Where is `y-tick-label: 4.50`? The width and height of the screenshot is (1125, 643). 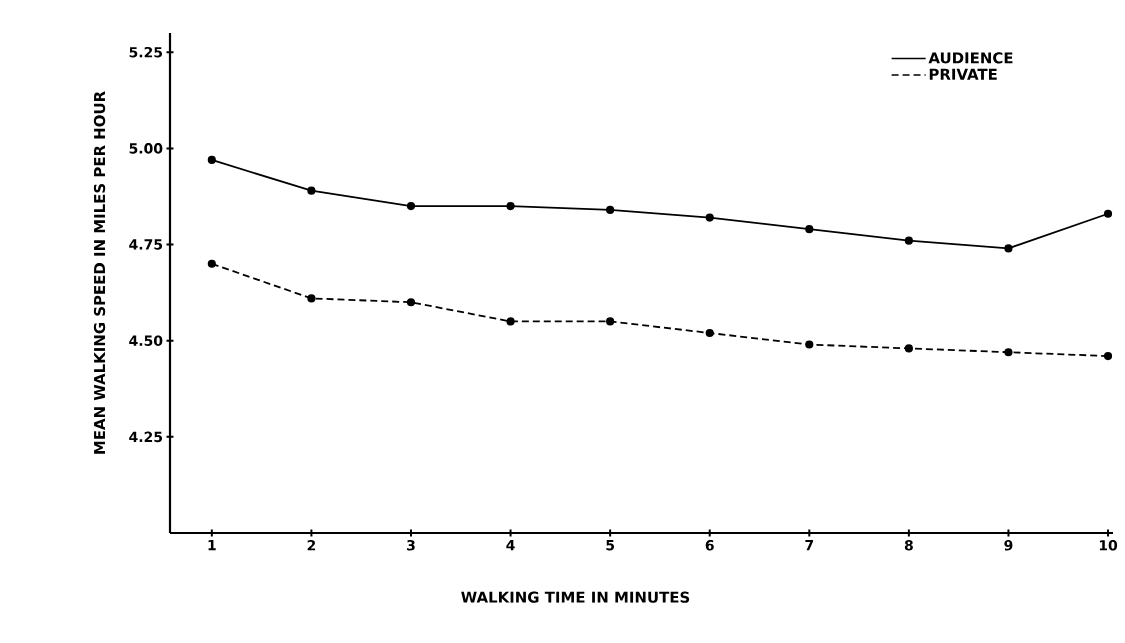 y-tick-label: 4.50 is located at coordinates (146, 340).